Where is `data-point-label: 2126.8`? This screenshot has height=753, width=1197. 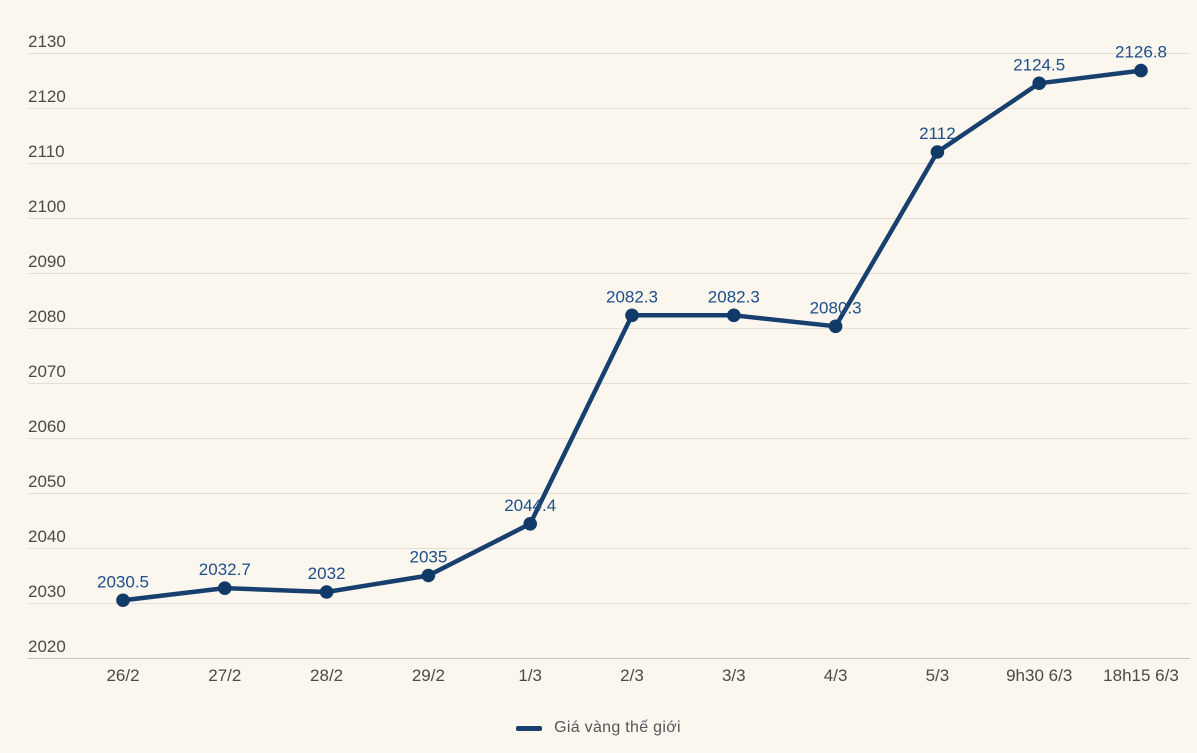
data-point-label: 2126.8 is located at coordinates (1141, 52).